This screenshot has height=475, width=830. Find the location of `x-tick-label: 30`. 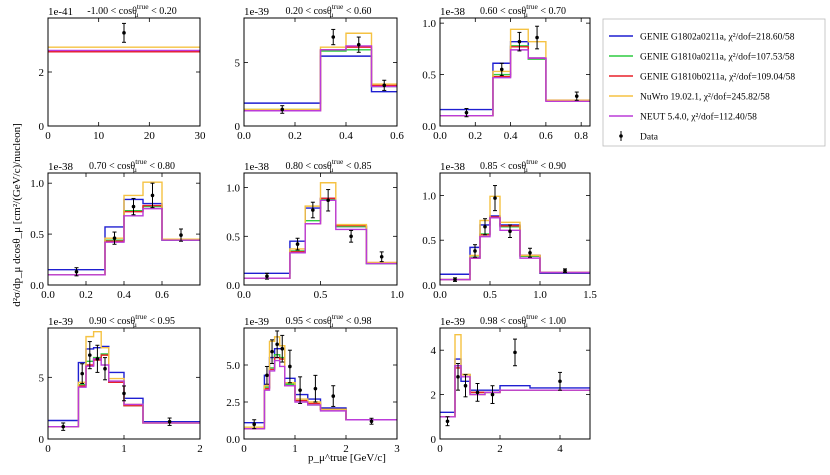

x-tick-label: 30 is located at coordinates (201, 136).